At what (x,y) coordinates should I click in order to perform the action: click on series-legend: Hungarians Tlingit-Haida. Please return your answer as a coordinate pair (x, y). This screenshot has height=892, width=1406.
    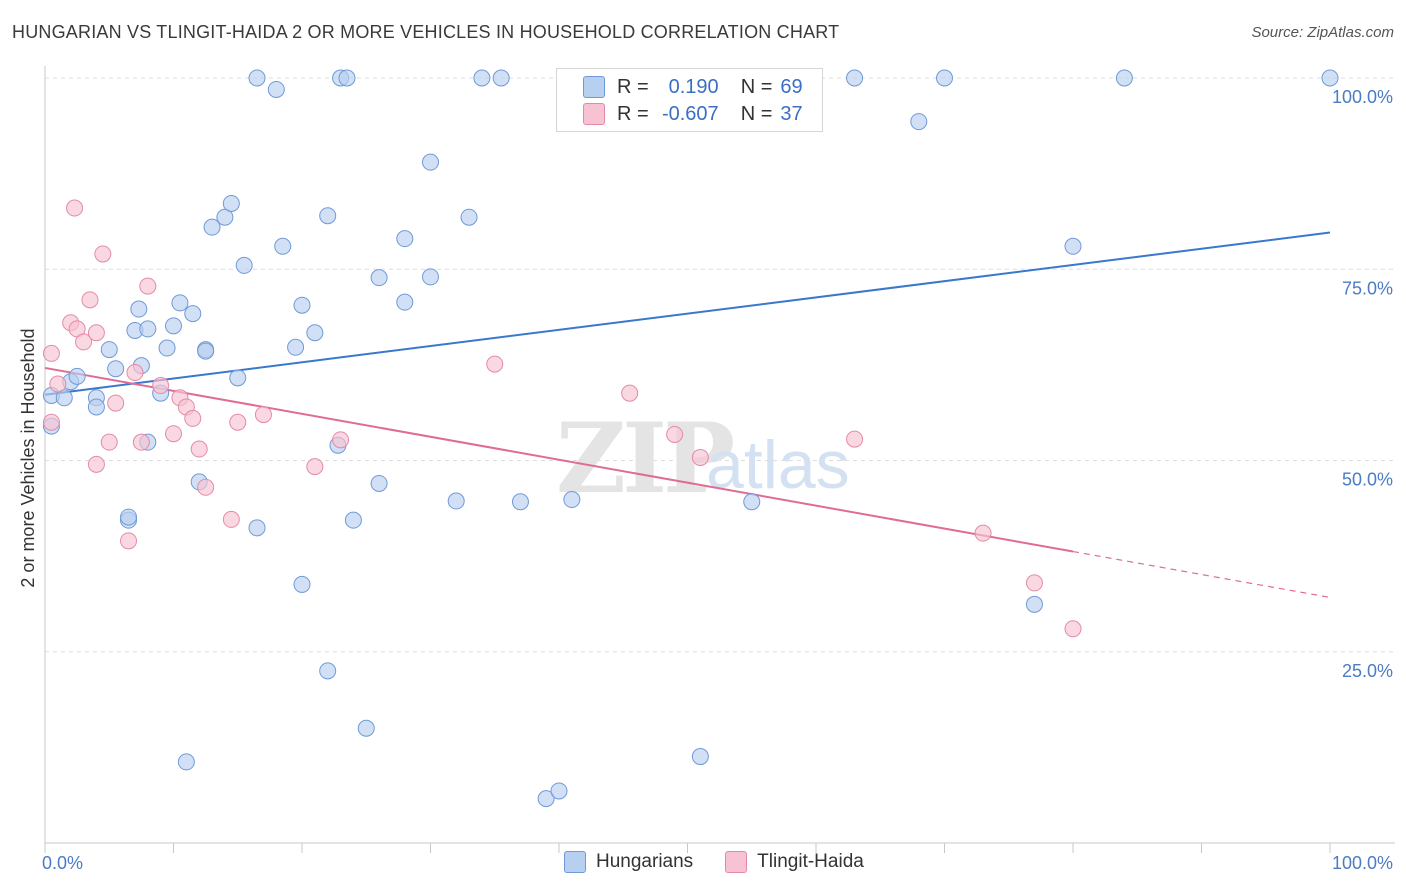
    Looking at the image, I should click on (714, 862).